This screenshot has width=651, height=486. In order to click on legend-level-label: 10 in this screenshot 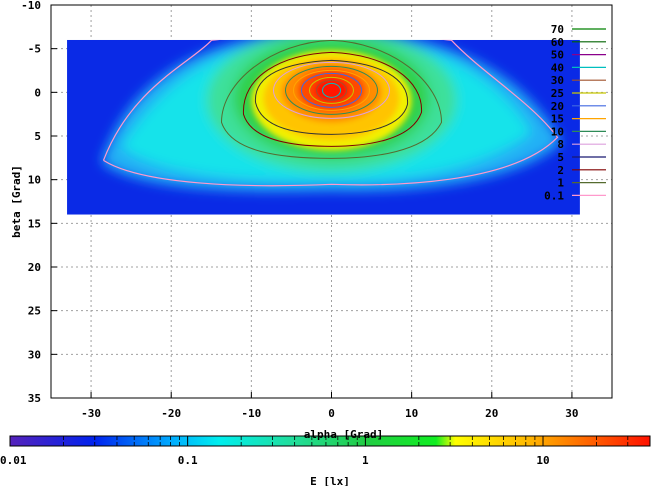, I will do `click(557, 131)`.